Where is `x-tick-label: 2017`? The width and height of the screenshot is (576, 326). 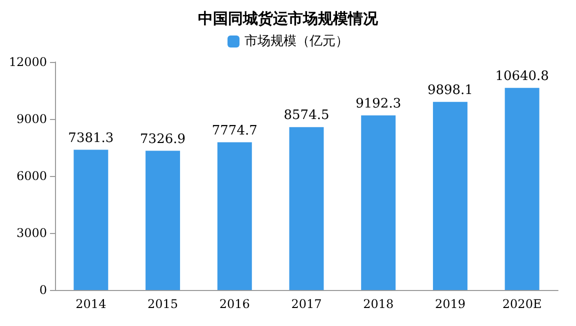
x-tick-label: 2017 is located at coordinates (306, 304).